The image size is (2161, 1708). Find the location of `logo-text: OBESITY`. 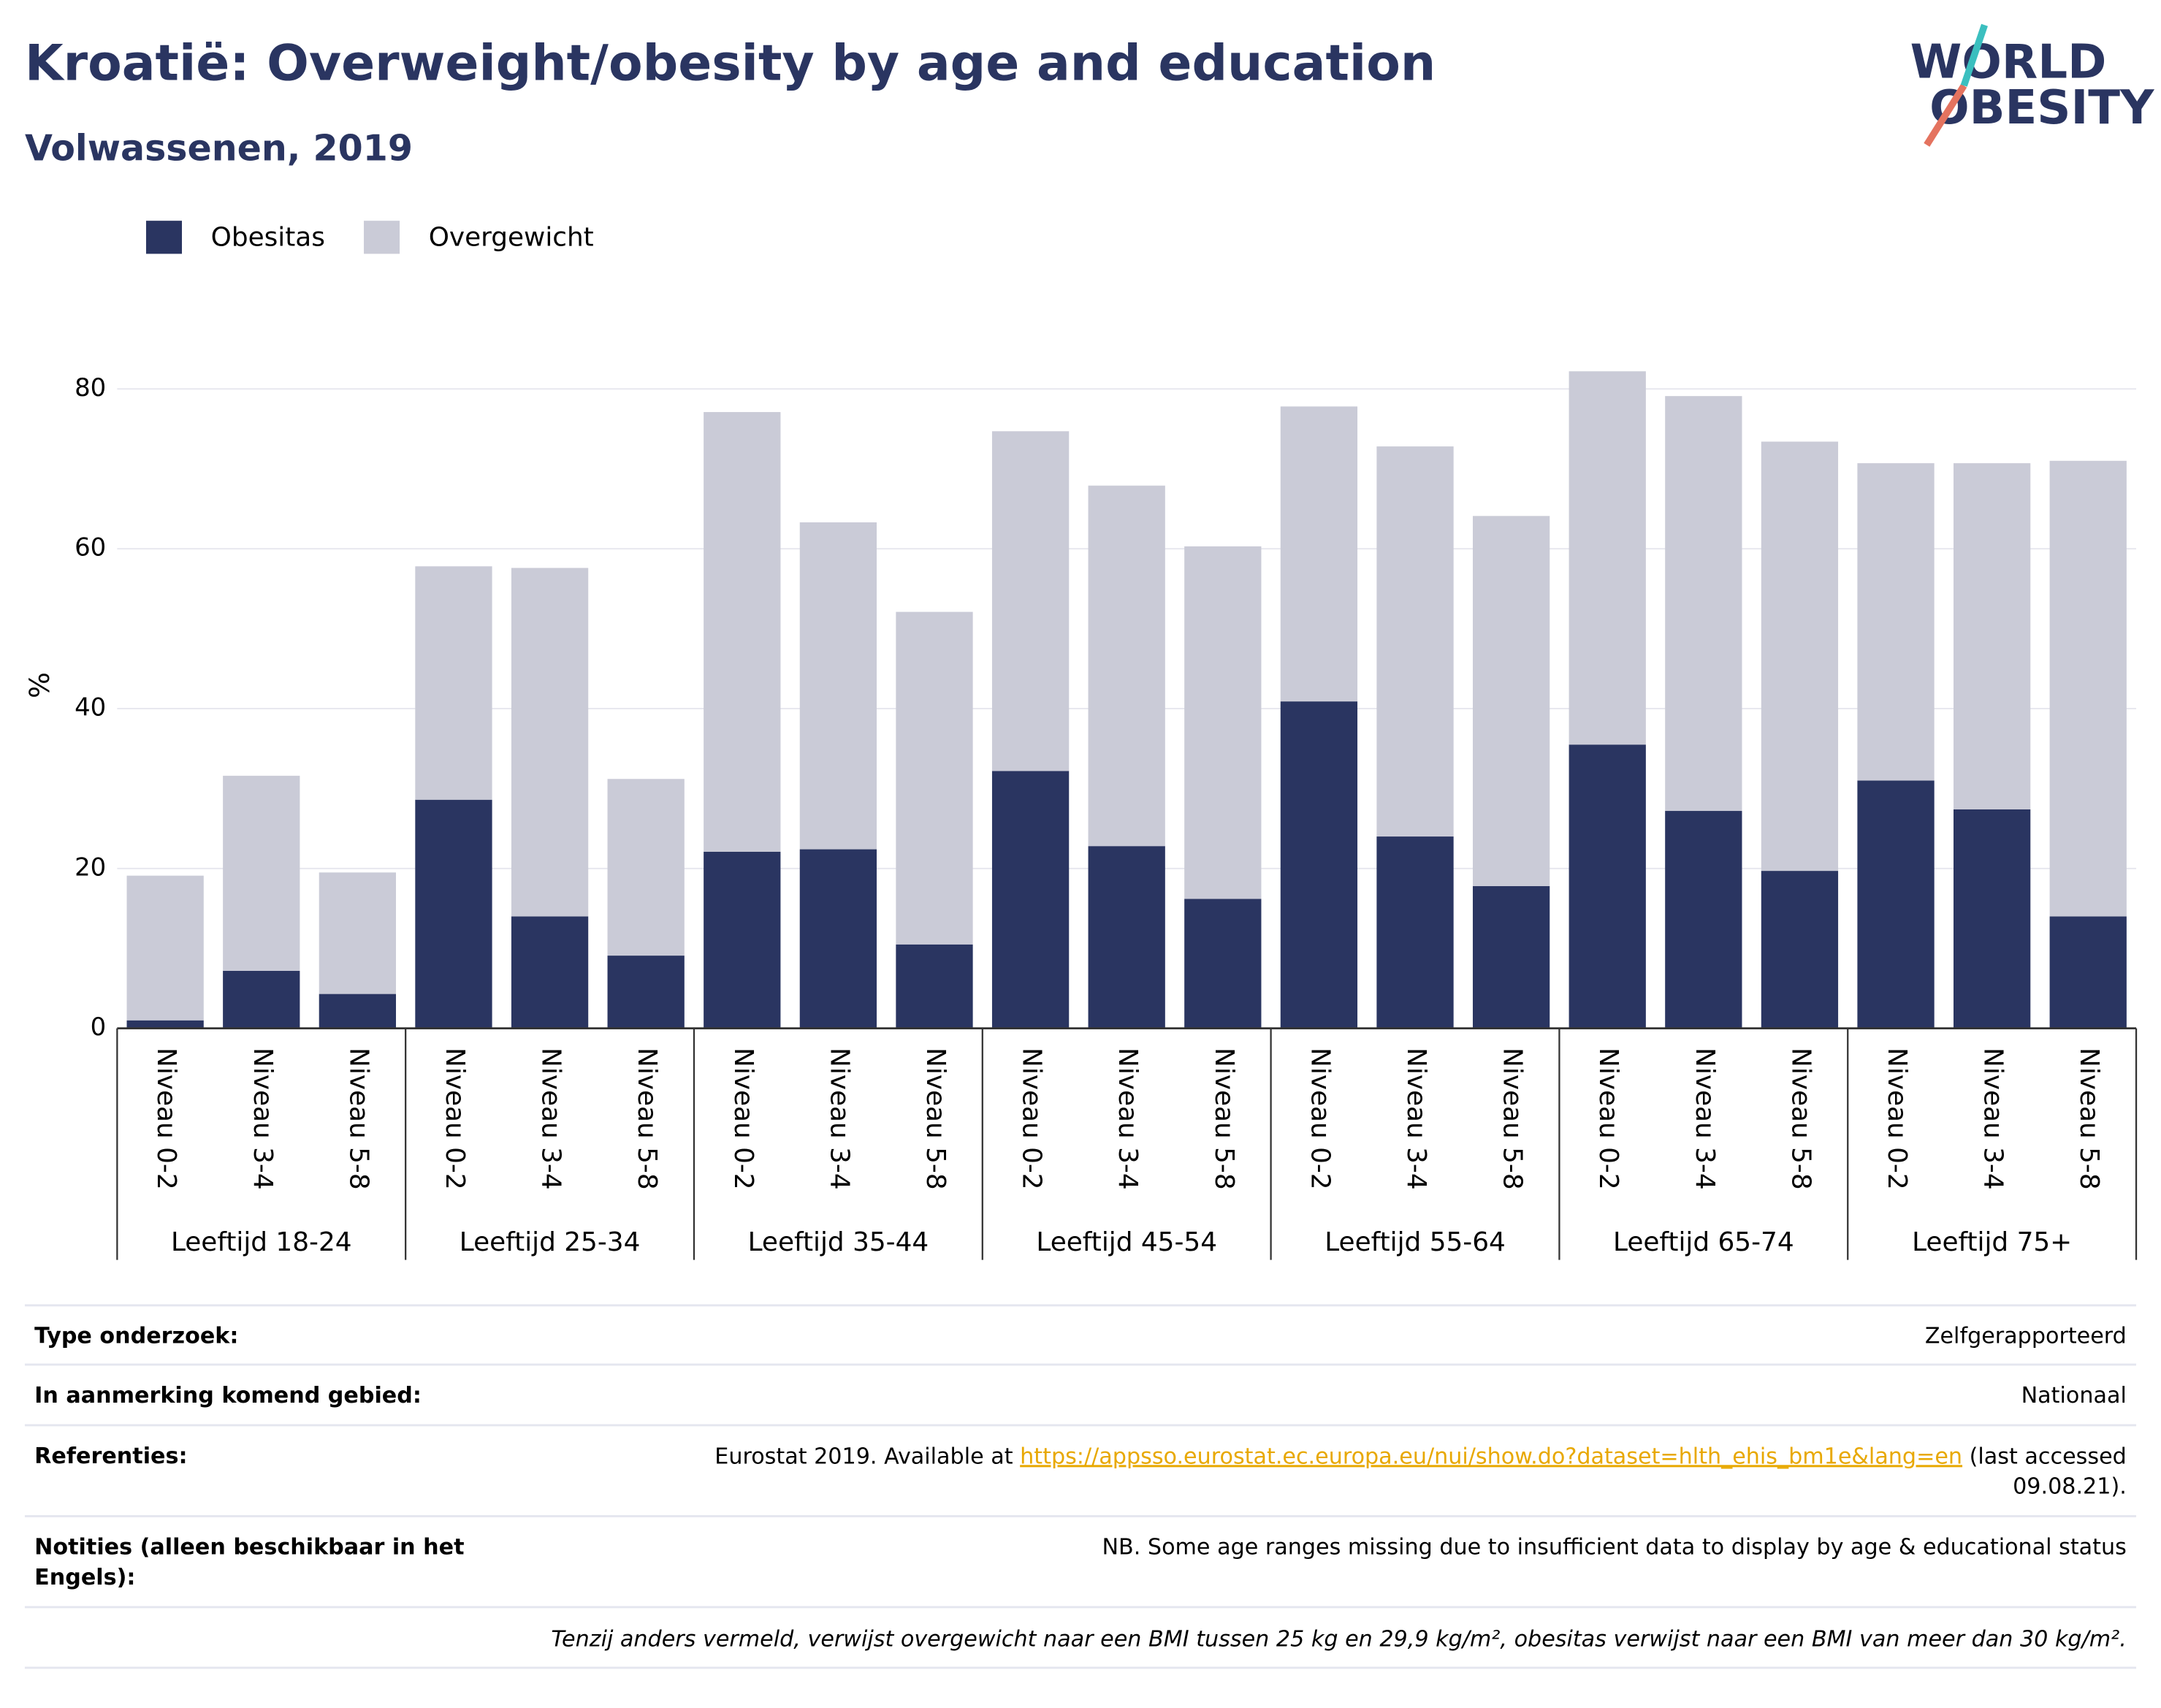

logo-text: OBESITY is located at coordinates (2042, 107).